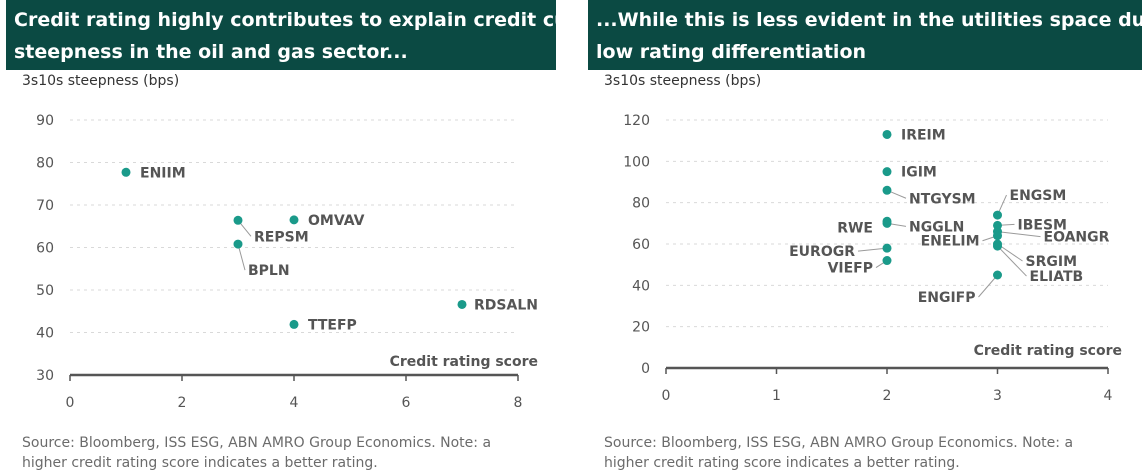  What do you see at coordinates (942, 199) in the screenshot?
I see `data-point-label: NTGYSM` at bounding box center [942, 199].